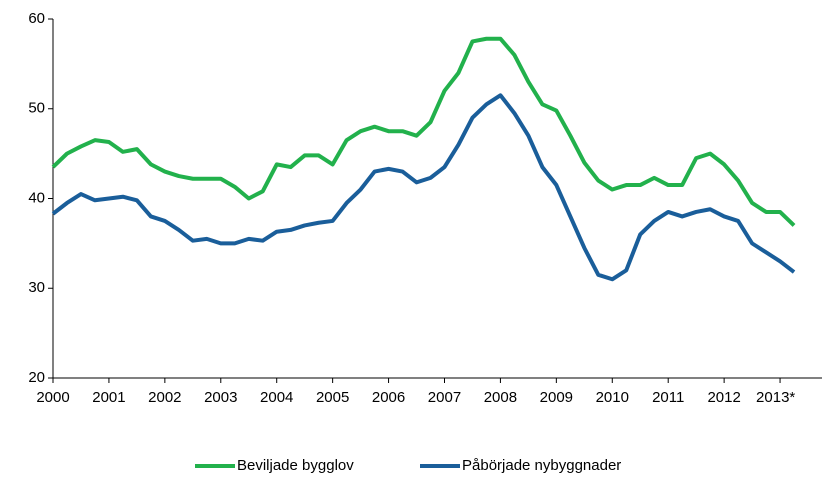  I want to click on x-tick-label: 2013*, so click(775, 397).